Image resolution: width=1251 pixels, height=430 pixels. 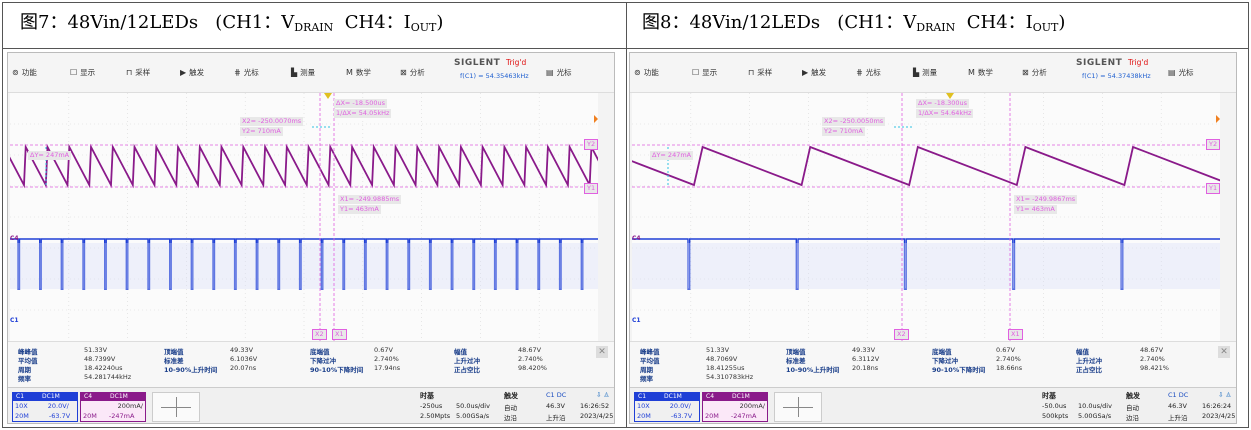 What do you see at coordinates (1055, 416) in the screenshot?
I see `memory-depth: 500kpts` at bounding box center [1055, 416].